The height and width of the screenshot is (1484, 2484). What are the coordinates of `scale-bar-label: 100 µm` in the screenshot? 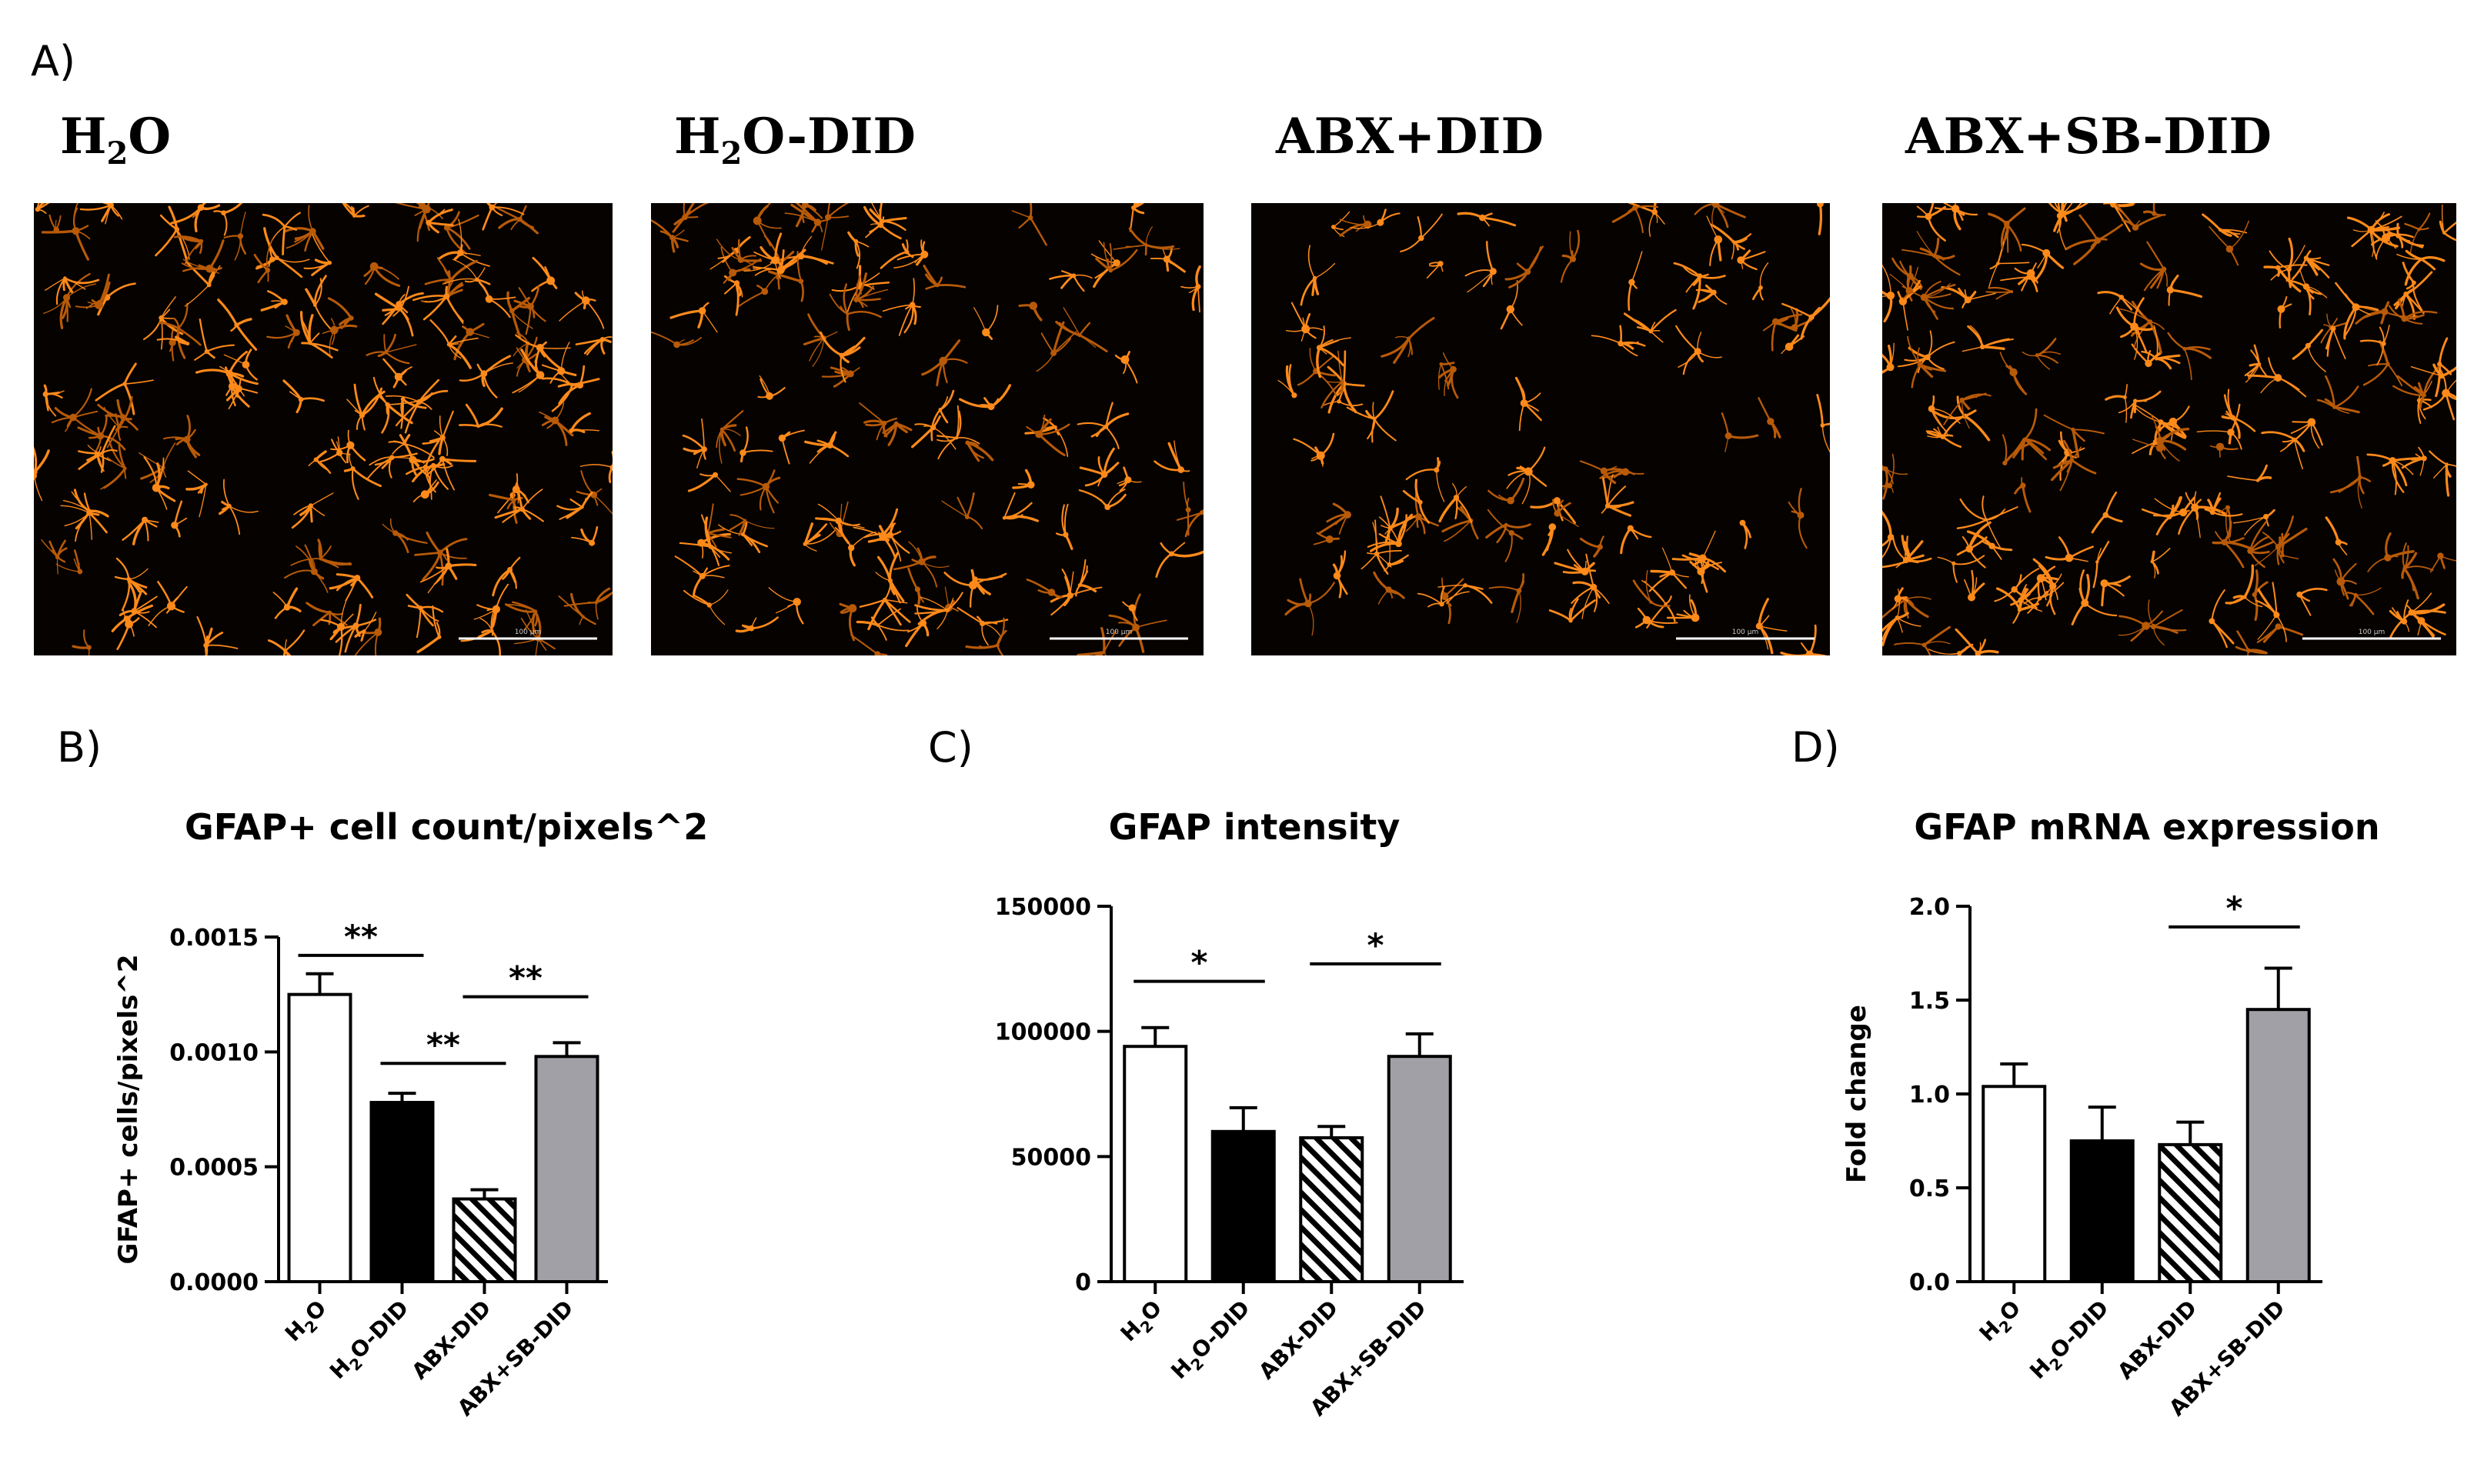 It's located at (1119, 632).